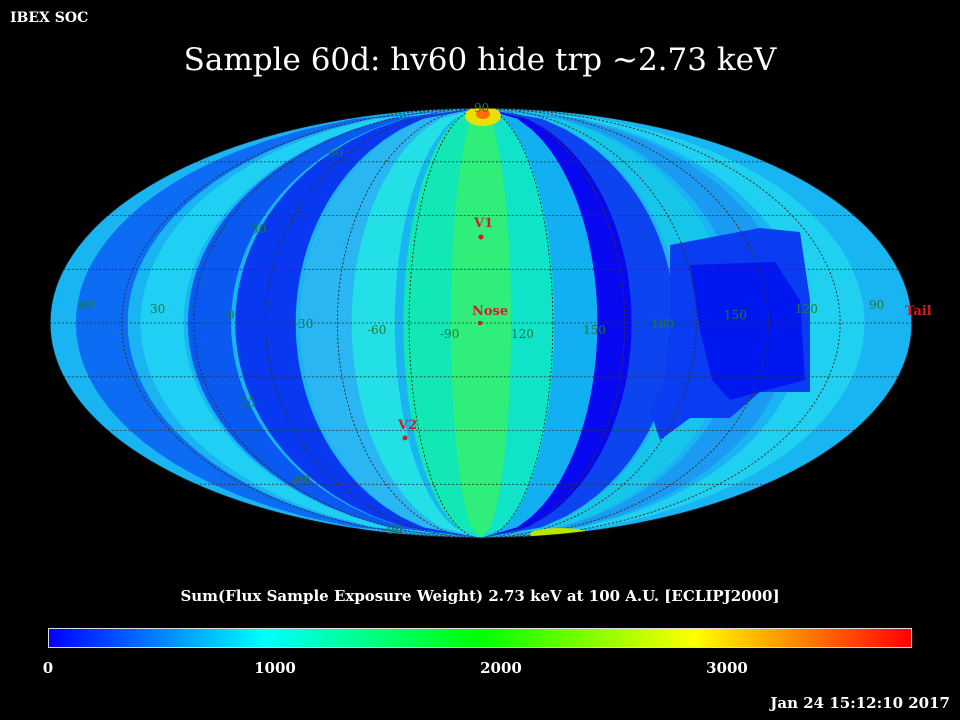 The image size is (960, 720). What do you see at coordinates (662, 324) in the screenshot?
I see `lon-label: 180` at bounding box center [662, 324].